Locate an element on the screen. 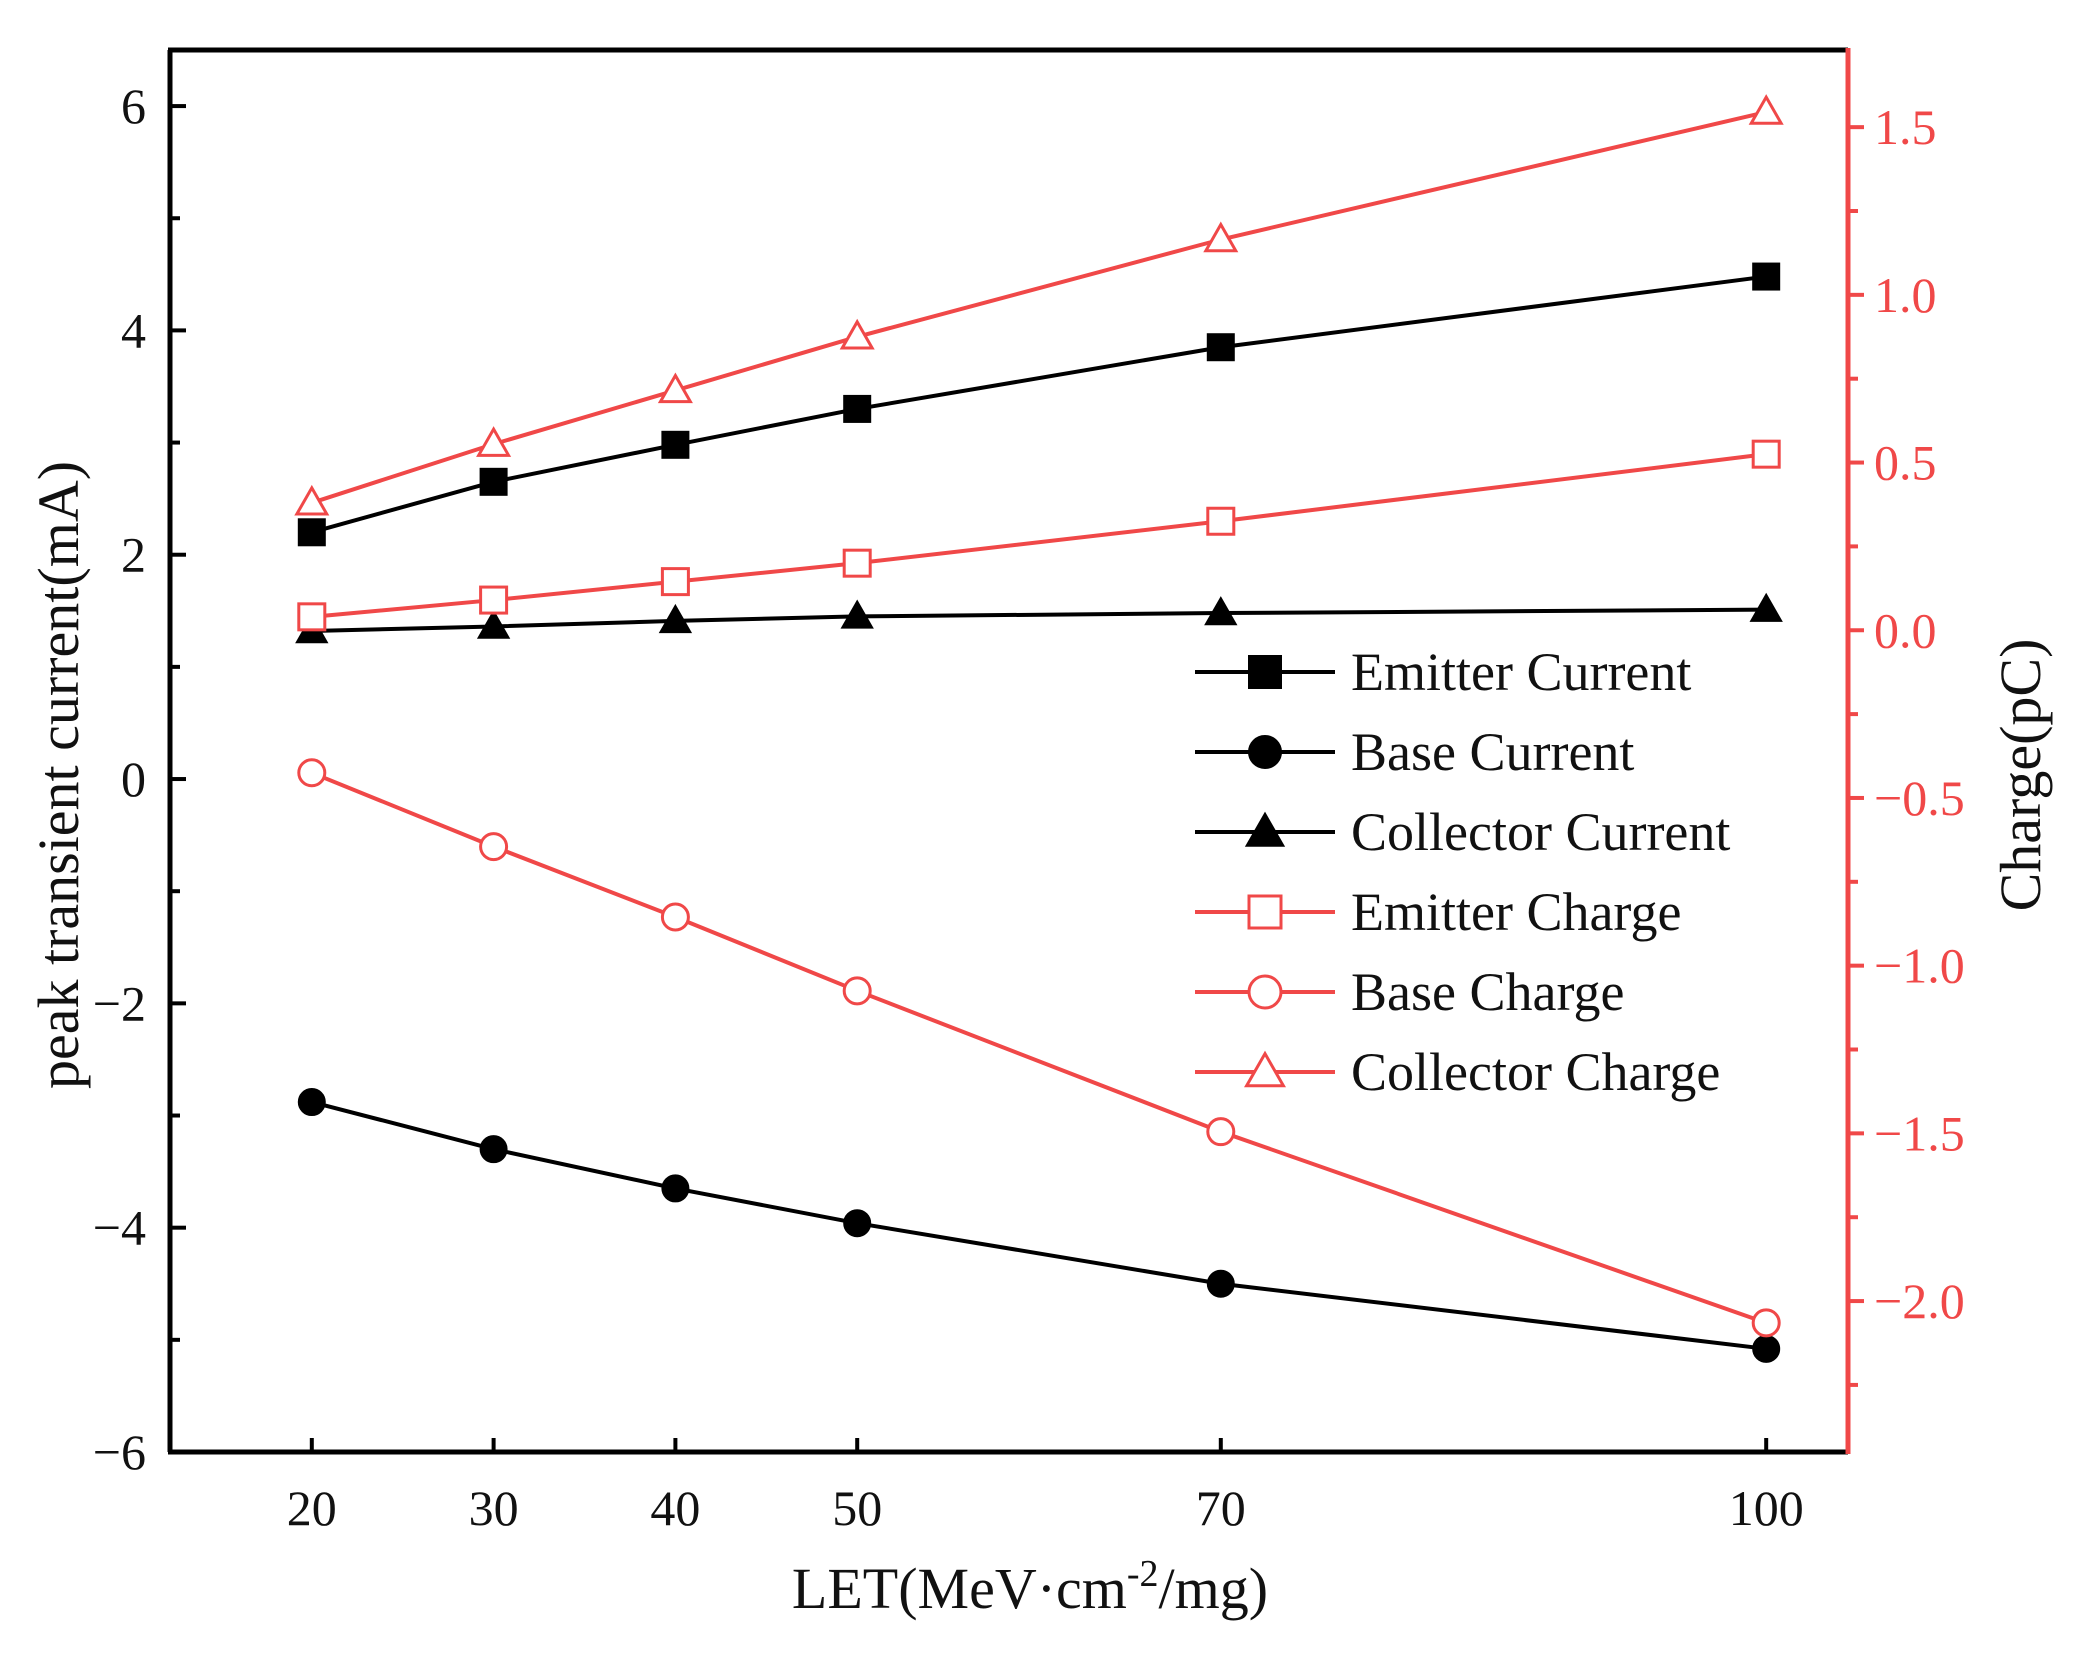 The width and height of the screenshot is (2085, 1670). y-tick-label: 4 is located at coordinates (133, 330).